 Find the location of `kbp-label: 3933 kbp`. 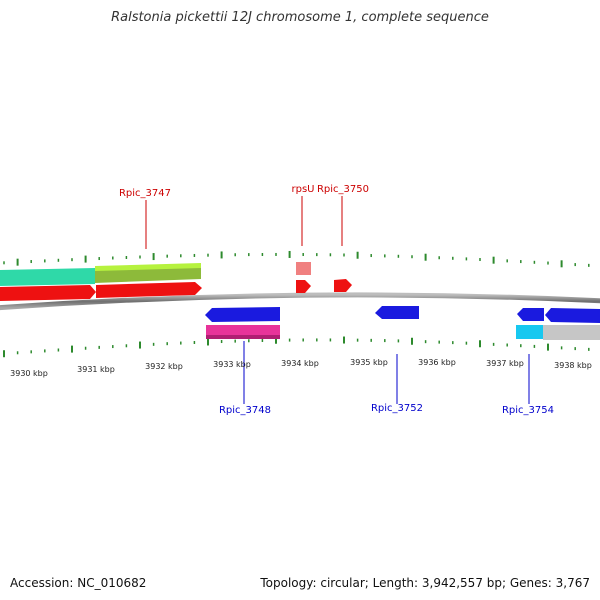

kbp-label: 3933 kbp is located at coordinates (232, 364).